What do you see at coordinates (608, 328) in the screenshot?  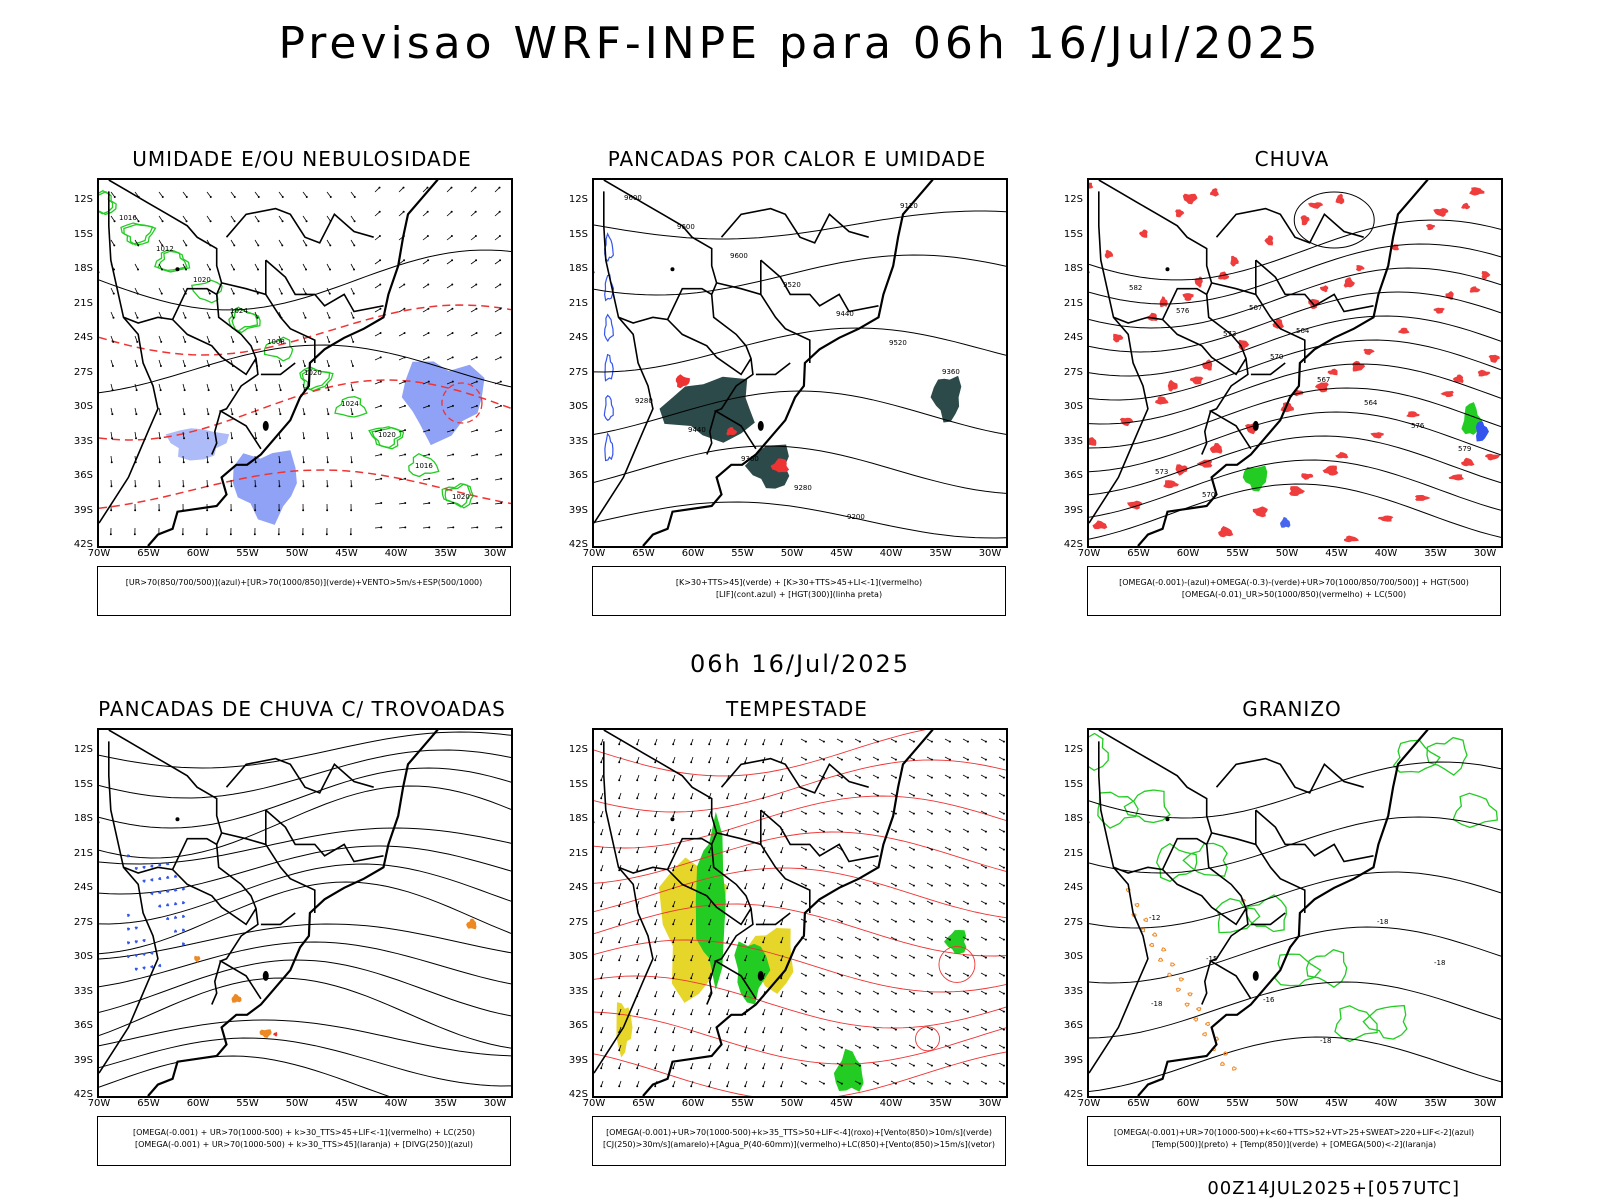 I see `lif-contour` at bounding box center [608, 328].